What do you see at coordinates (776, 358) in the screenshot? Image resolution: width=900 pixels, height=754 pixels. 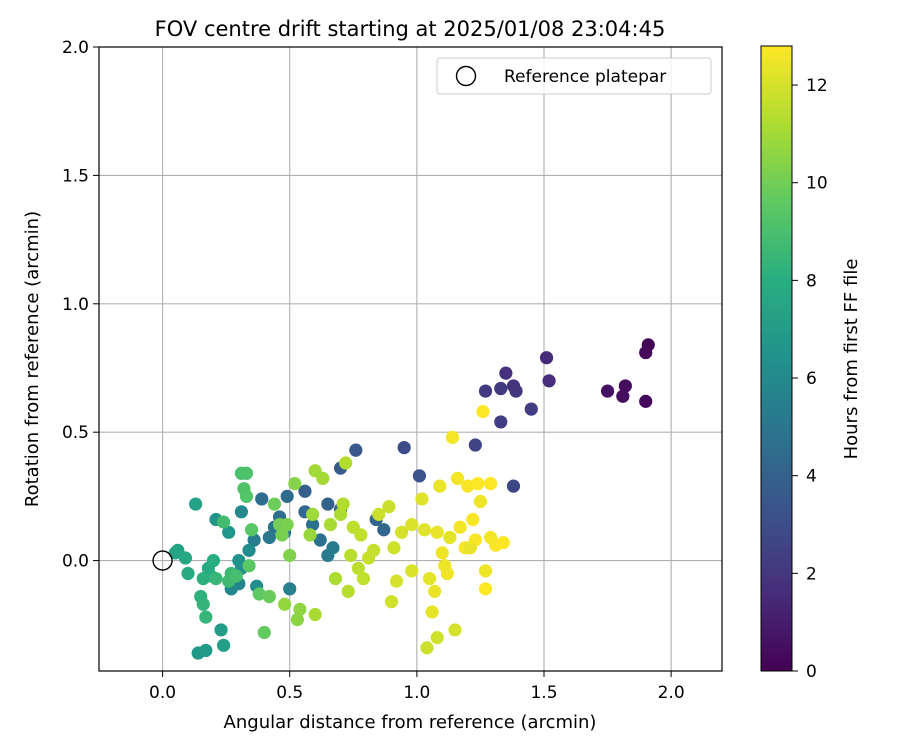 I see `colorbar-gradient` at bounding box center [776, 358].